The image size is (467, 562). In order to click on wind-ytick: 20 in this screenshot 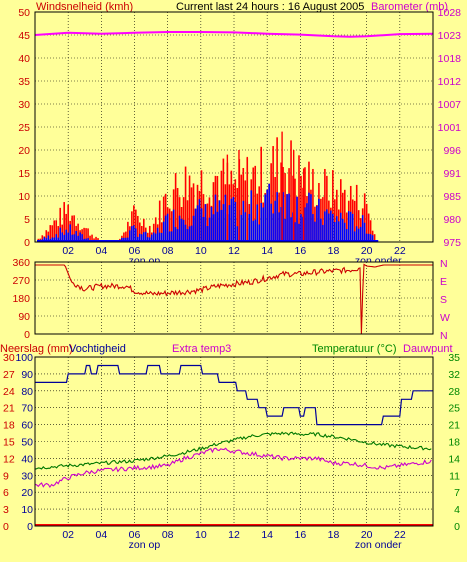, I will do `click(24, 151)`.